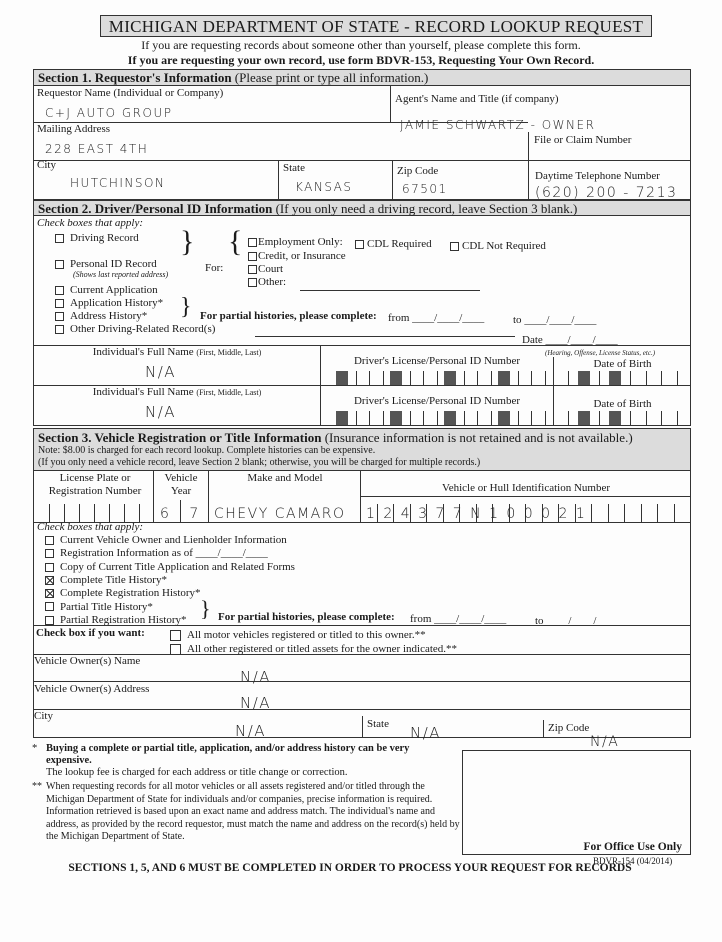 This screenshot has height=942, width=722. I want to click on make-field: CHEVY CAMARO, so click(280, 514).